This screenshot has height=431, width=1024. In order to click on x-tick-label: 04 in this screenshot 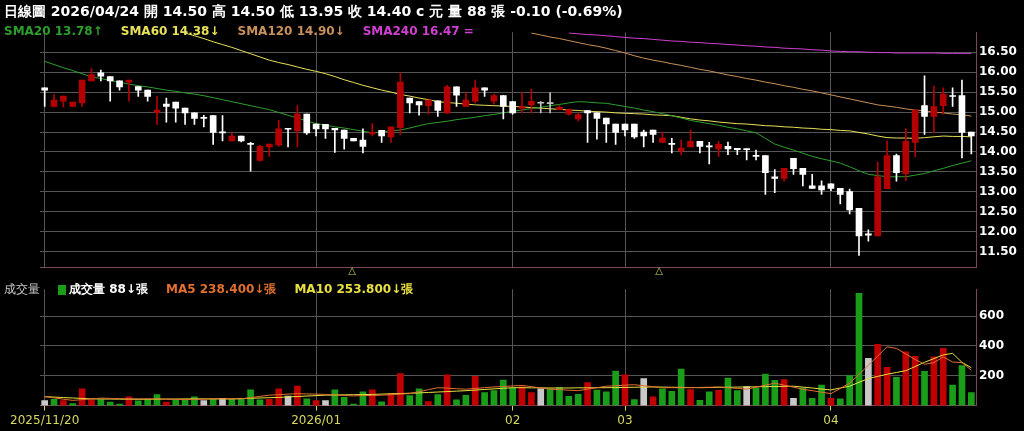, I will do `click(831, 419)`.